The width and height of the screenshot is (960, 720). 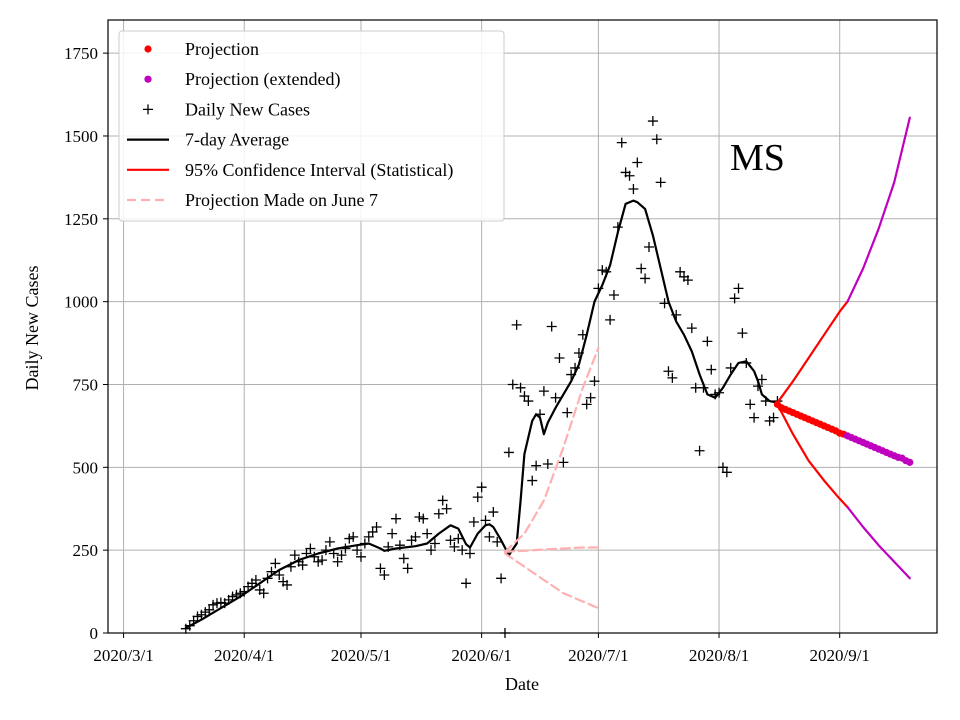 What do you see at coordinates (86, 467) in the screenshot?
I see `y-tick-label: 500` at bounding box center [86, 467].